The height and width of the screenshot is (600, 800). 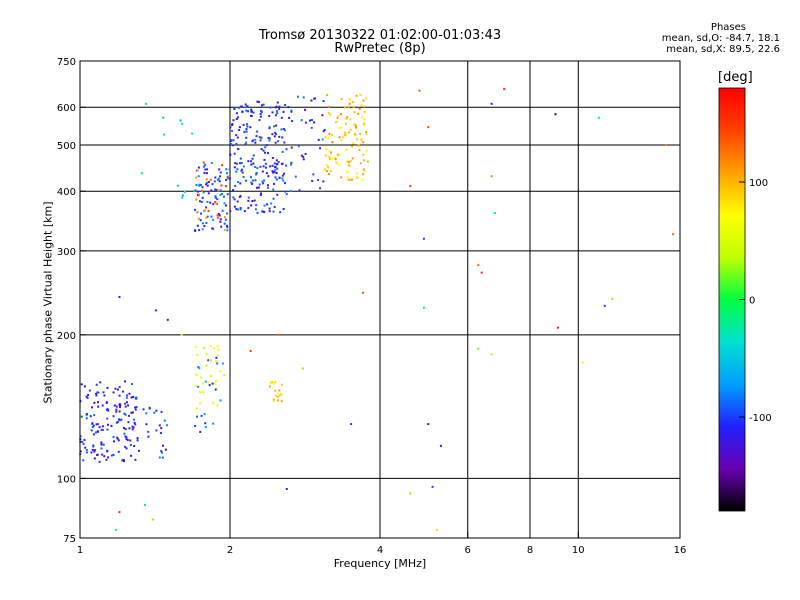 What do you see at coordinates (66, 252) in the screenshot?
I see `y-tick-label: 300` at bounding box center [66, 252].